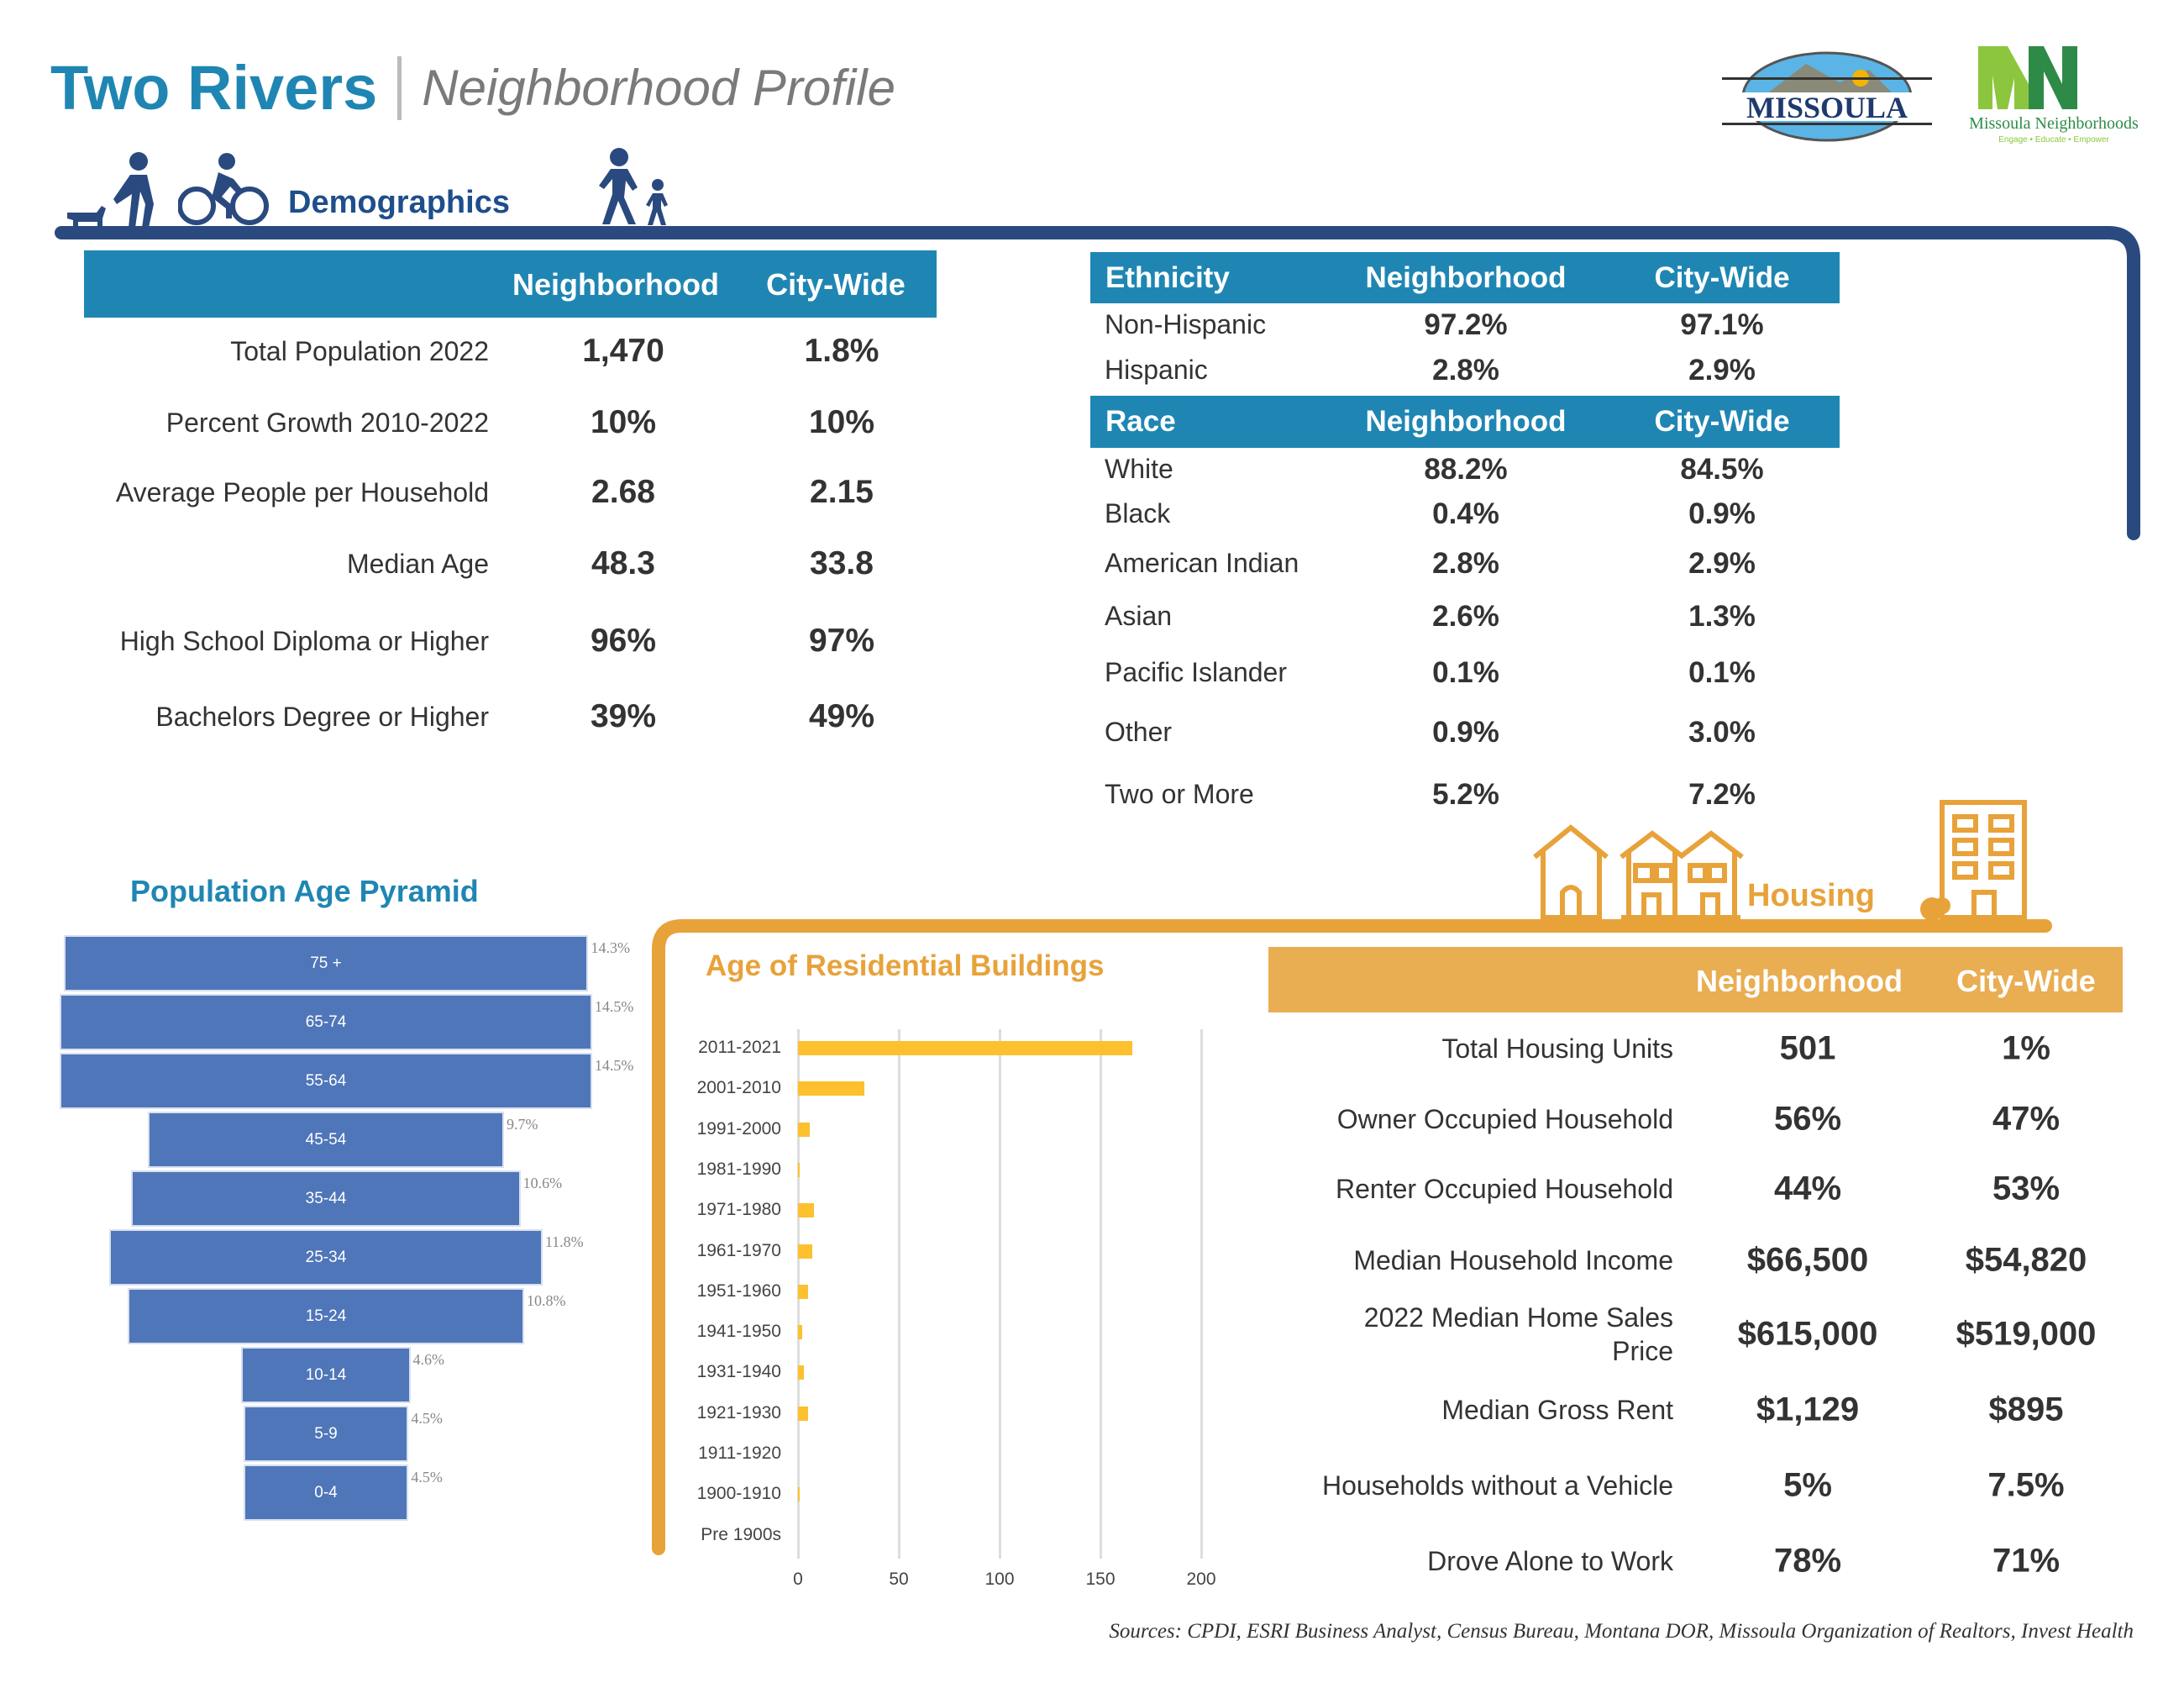  Describe the element at coordinates (1807, 1334) in the screenshot. I see `housing-neighborhood-value: $615,000` at that location.